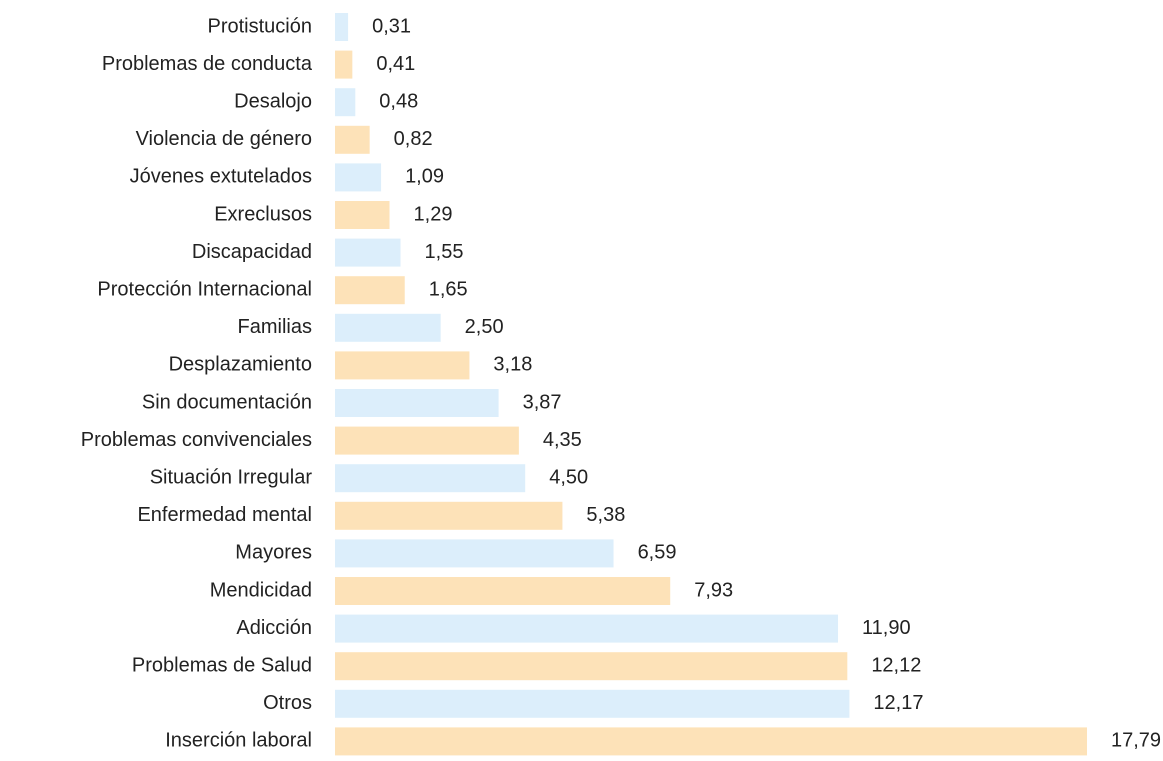 The image size is (1163, 761). What do you see at coordinates (484, 327) in the screenshot?
I see `value-label: 2,50` at bounding box center [484, 327].